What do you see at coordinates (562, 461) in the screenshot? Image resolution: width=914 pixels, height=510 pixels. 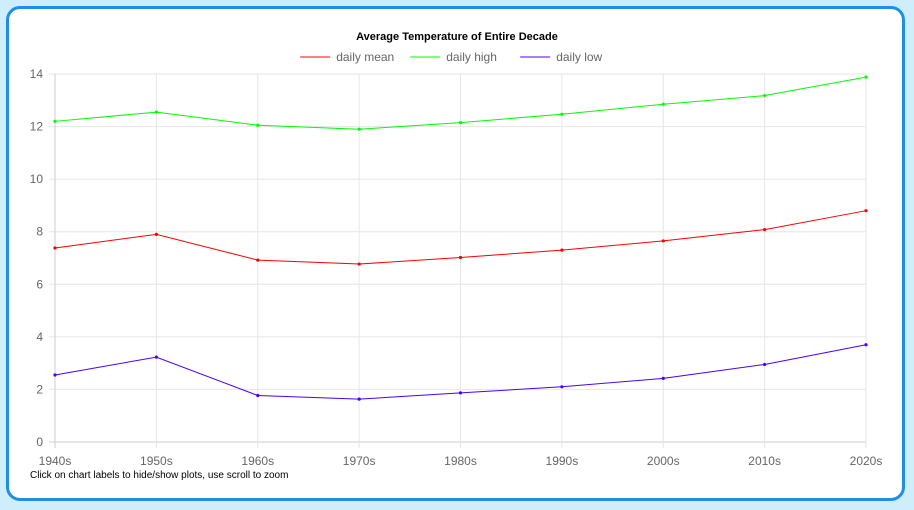 I see `x-tick-label: 1990s` at bounding box center [562, 461].